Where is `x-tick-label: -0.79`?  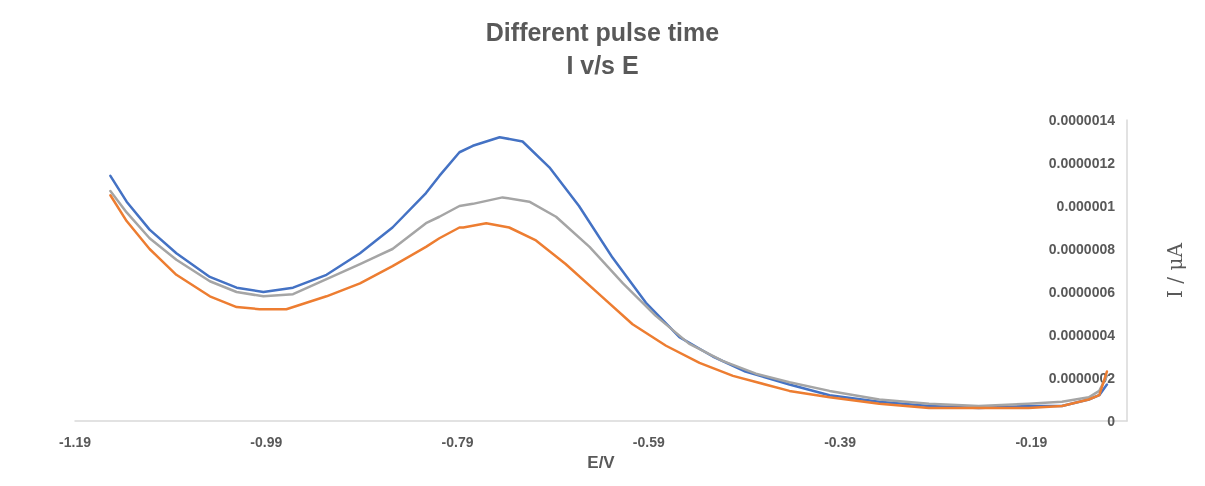
x-tick-label: -0.79 is located at coordinates (457, 442).